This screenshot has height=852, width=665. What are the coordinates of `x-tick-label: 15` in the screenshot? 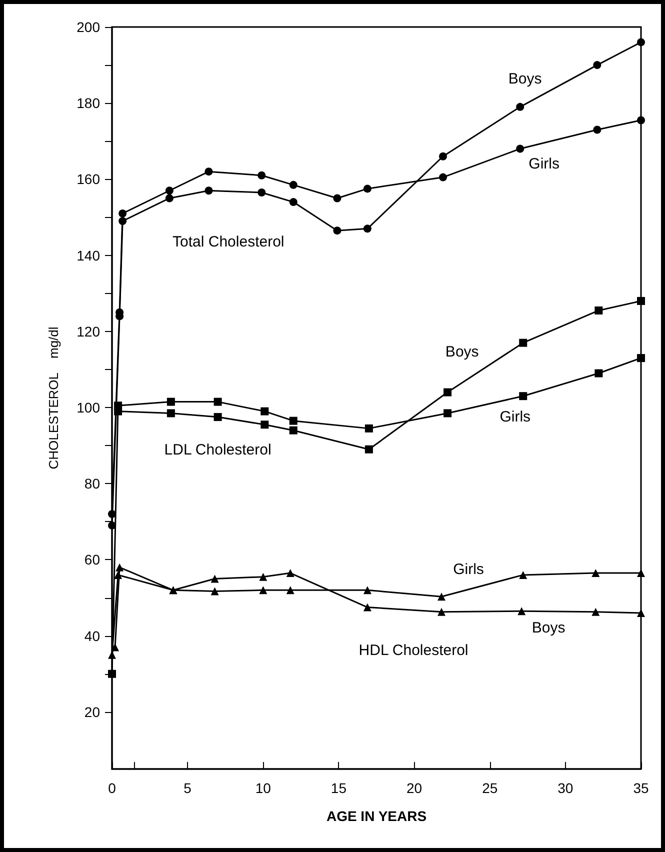 It's located at (338, 788).